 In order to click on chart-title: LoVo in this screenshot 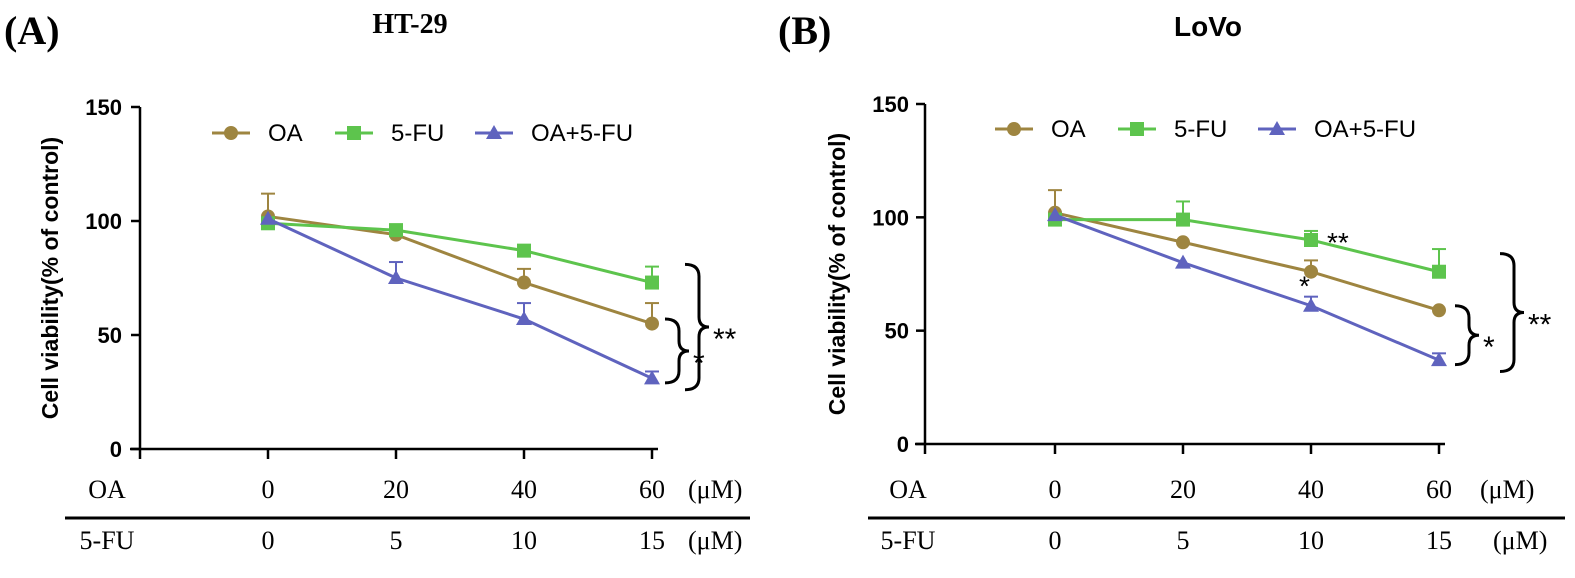, I will do `click(1208, 26)`.